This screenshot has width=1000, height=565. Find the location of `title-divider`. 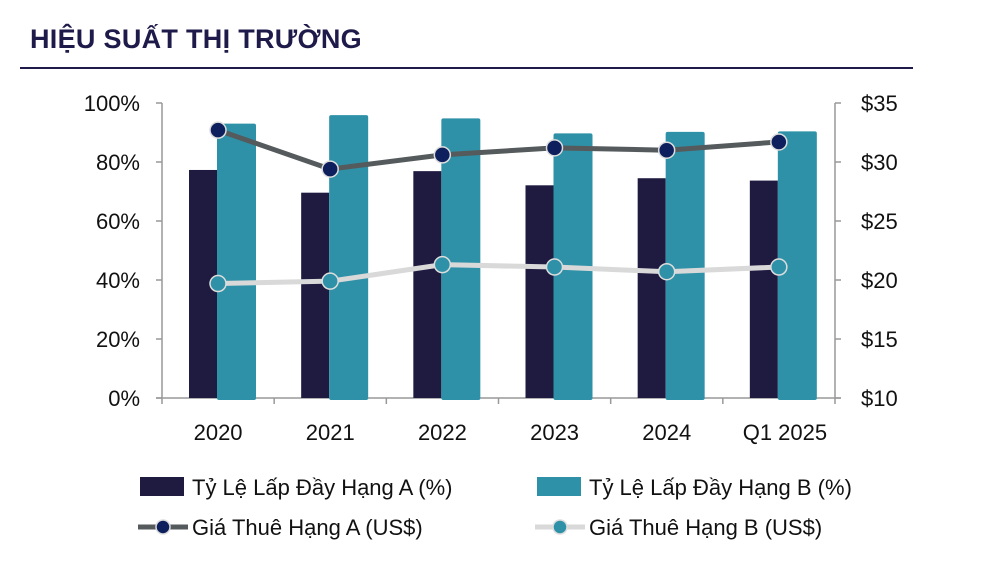

title-divider is located at coordinates (466, 68).